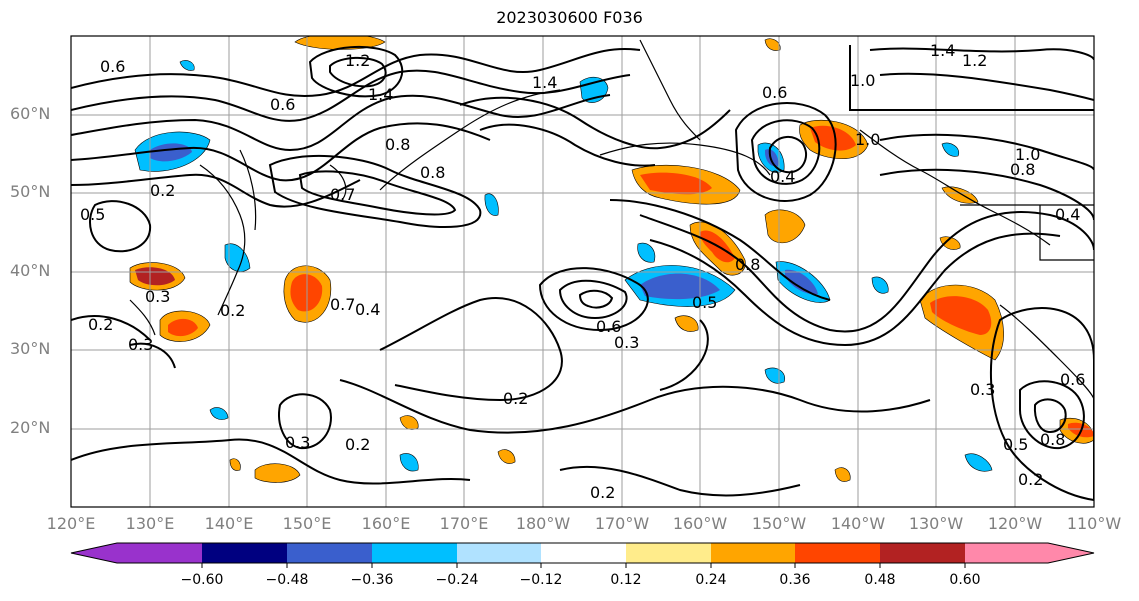  Describe the element at coordinates (30, 270) in the screenshot. I see `lat-label: 40°N` at that location.